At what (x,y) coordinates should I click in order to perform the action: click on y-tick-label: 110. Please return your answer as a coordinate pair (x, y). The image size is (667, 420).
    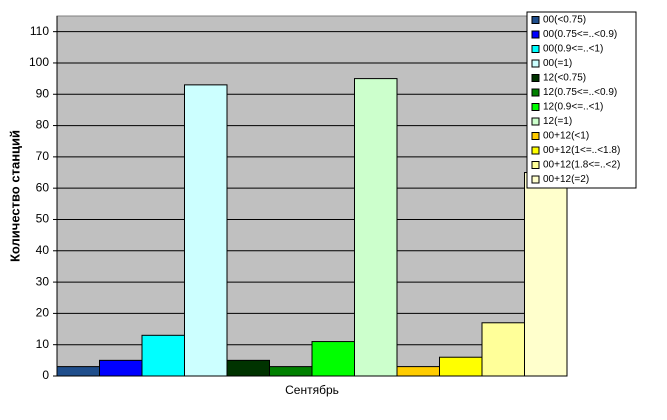
    Looking at the image, I should click on (39, 31).